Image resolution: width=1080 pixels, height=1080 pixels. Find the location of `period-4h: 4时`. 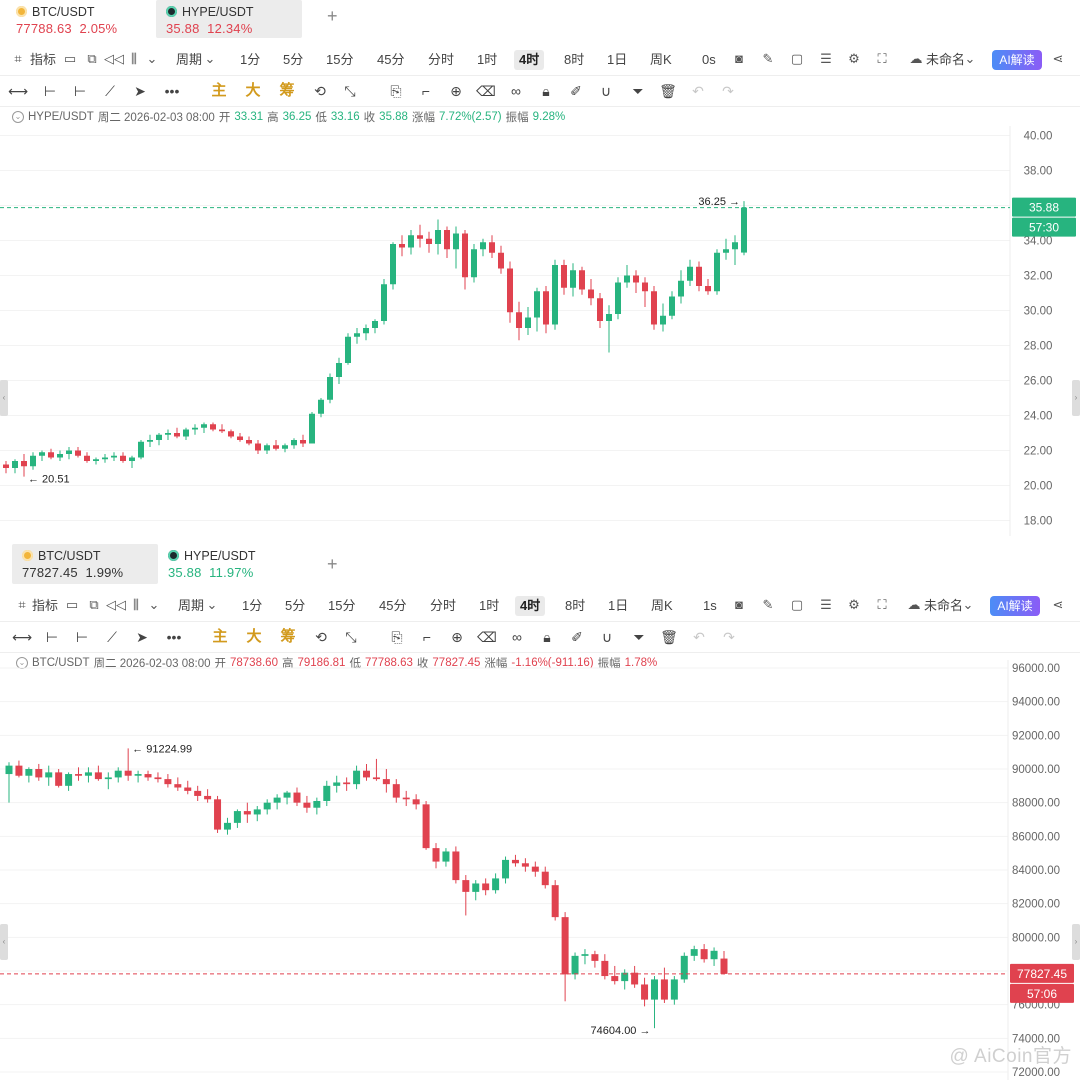

period-4h: 4时 is located at coordinates (530, 606).